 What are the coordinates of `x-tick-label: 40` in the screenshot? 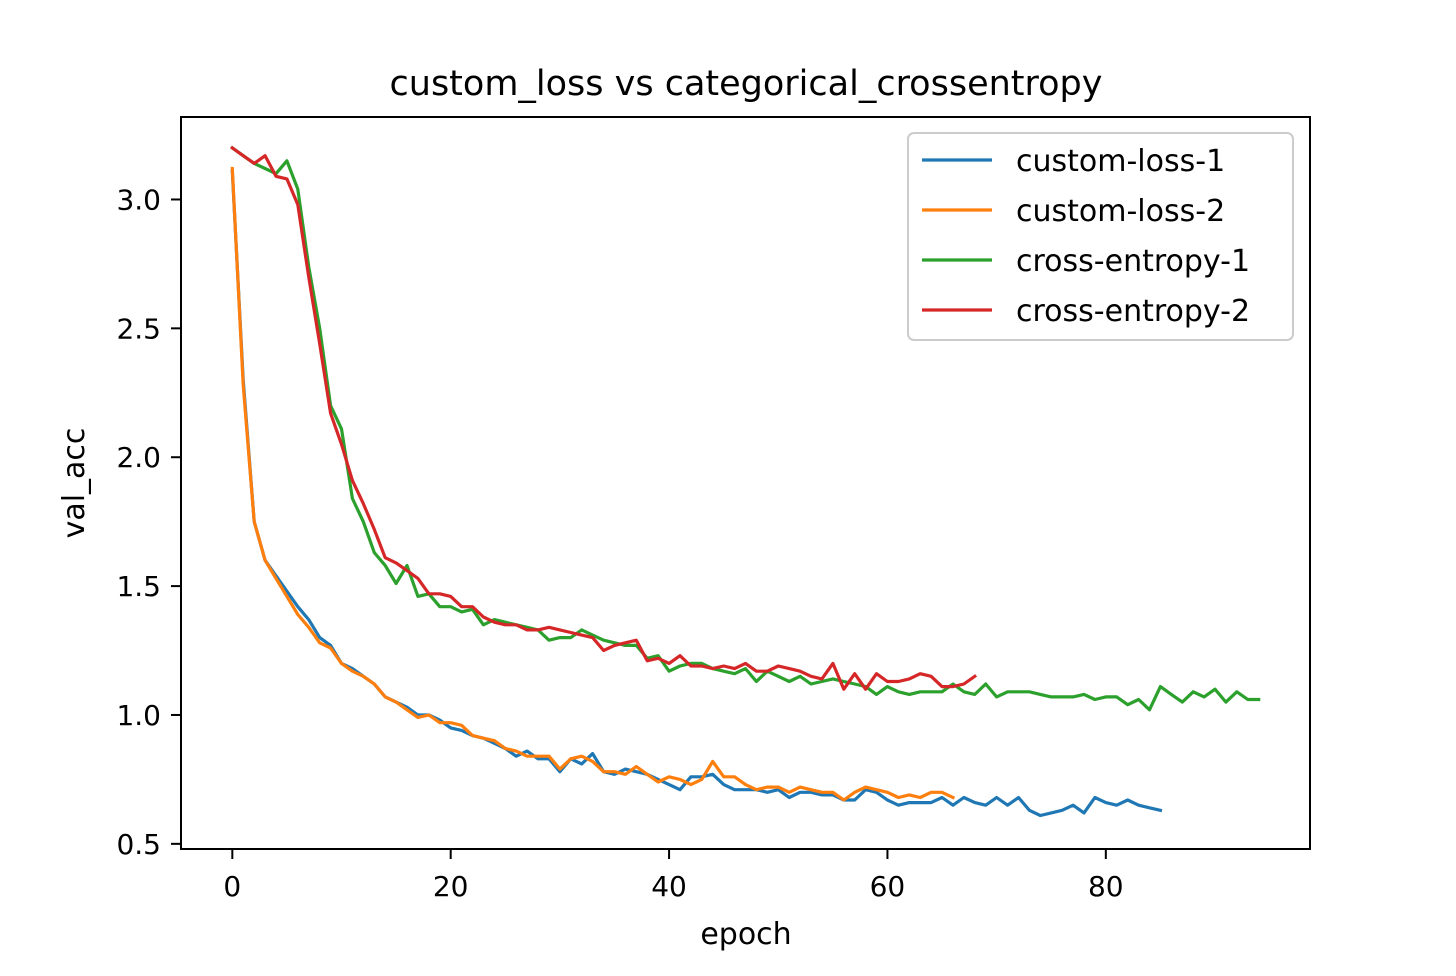 It's located at (669, 886).